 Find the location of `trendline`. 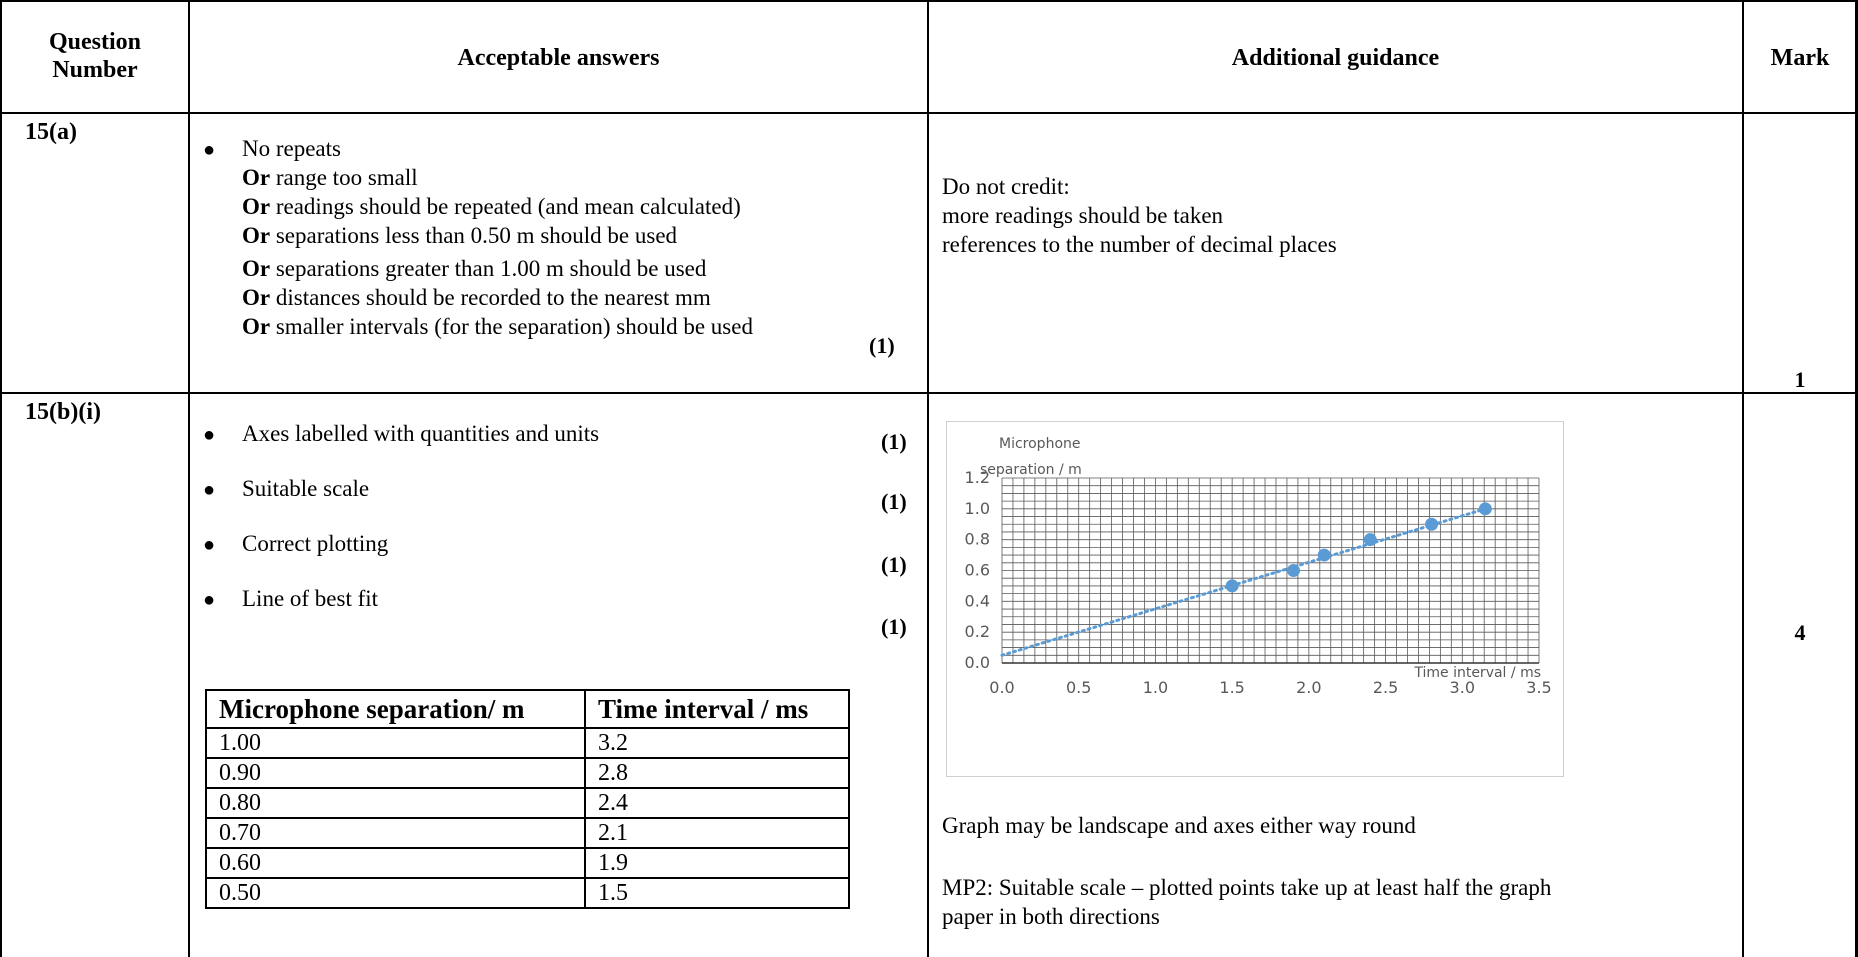

trendline is located at coordinates (1243, 582).